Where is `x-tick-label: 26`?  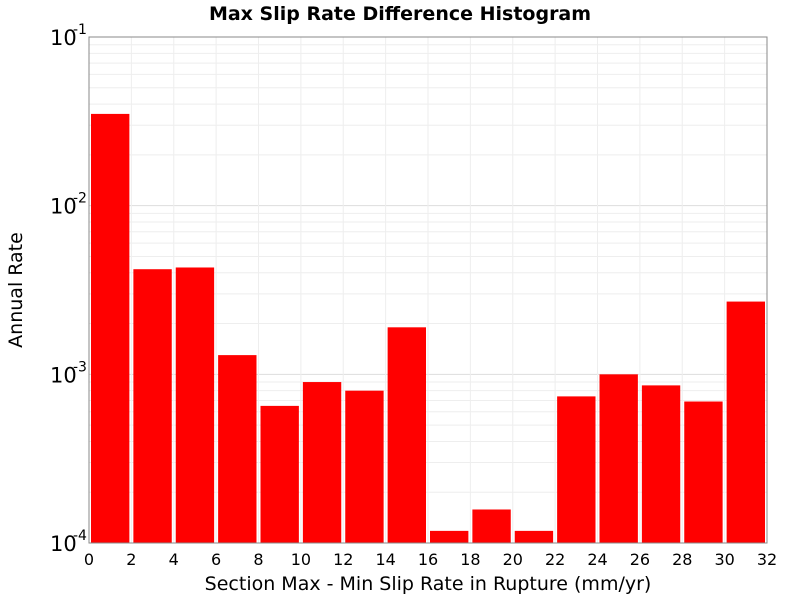 x-tick-label: 26 is located at coordinates (640, 559).